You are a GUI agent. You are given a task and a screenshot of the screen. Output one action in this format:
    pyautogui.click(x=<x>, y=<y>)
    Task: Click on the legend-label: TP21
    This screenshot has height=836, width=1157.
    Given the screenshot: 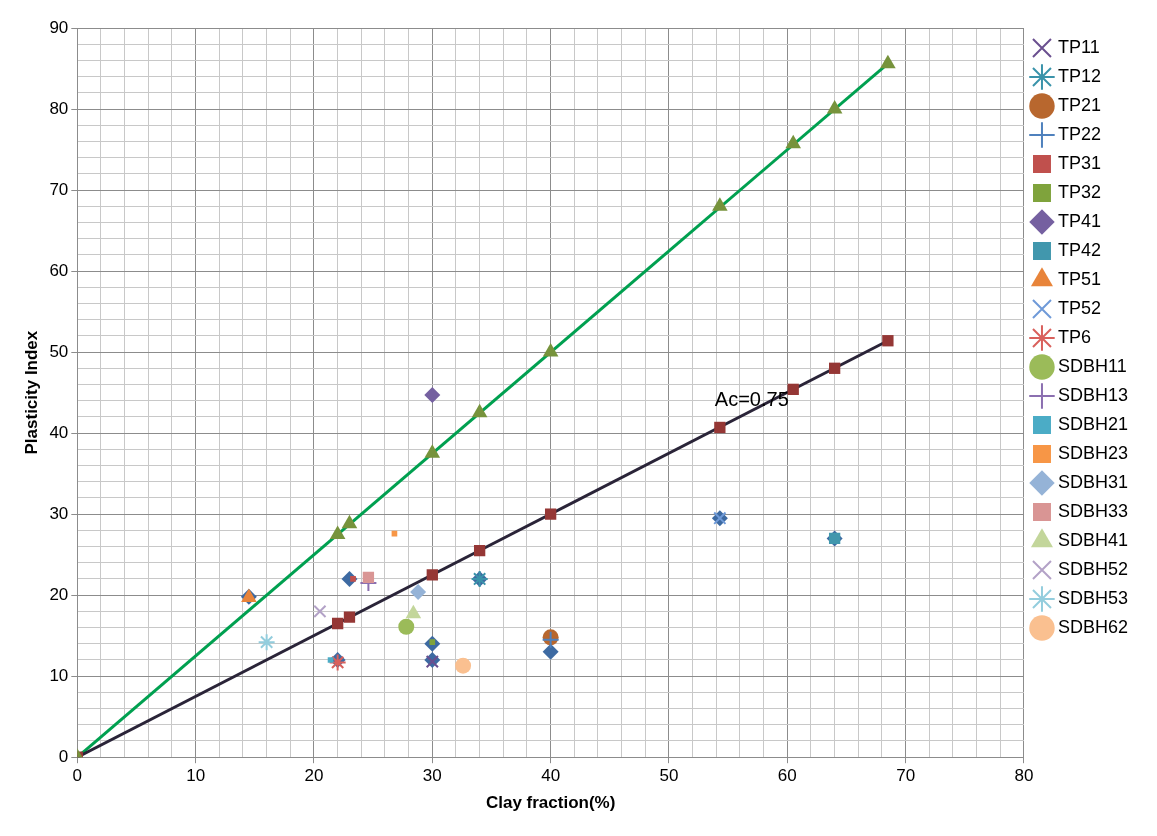 What is the action you would take?
    pyautogui.click(x=1079, y=104)
    